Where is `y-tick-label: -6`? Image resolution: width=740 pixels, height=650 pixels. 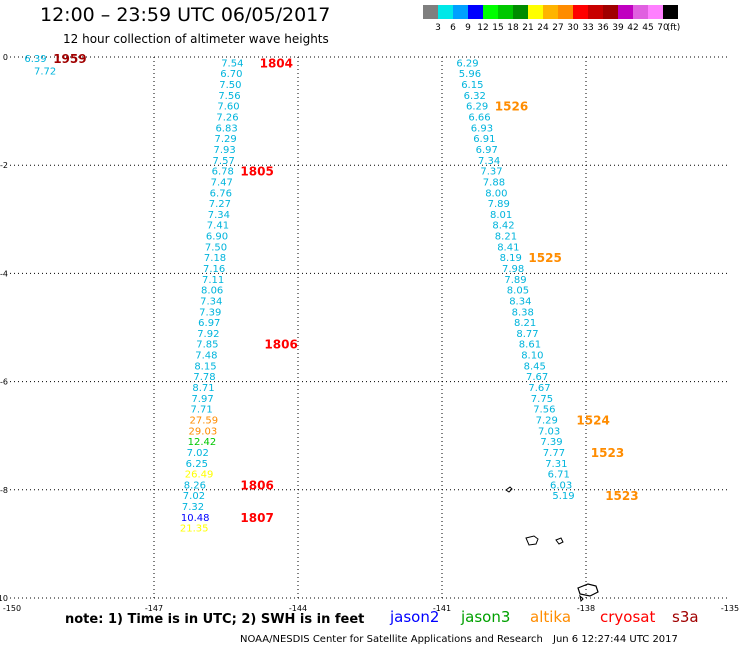
y-tick-label: -6 is located at coordinates (4, 382).